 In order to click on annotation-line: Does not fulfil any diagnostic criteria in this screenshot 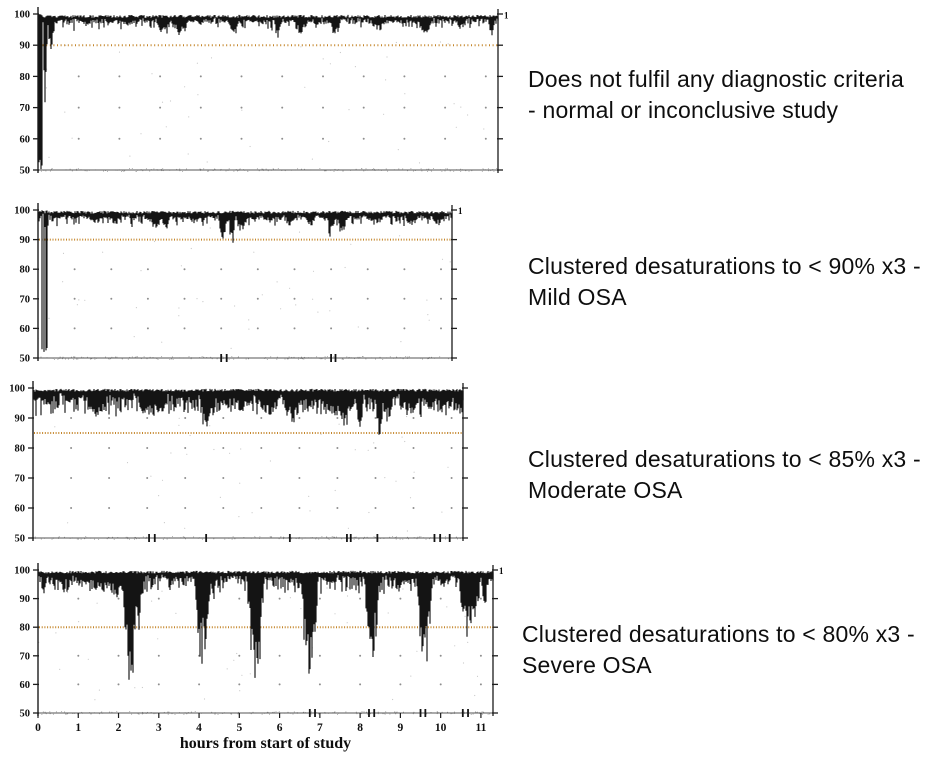, I will do `click(716, 79)`.